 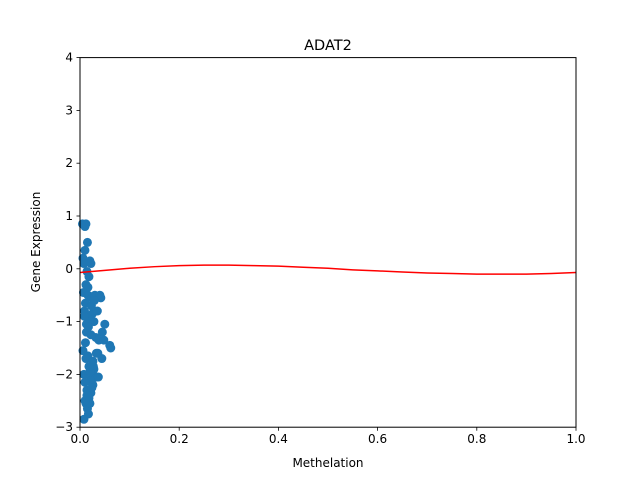 I want to click on y-tick-label: 1, so click(x=69, y=216).